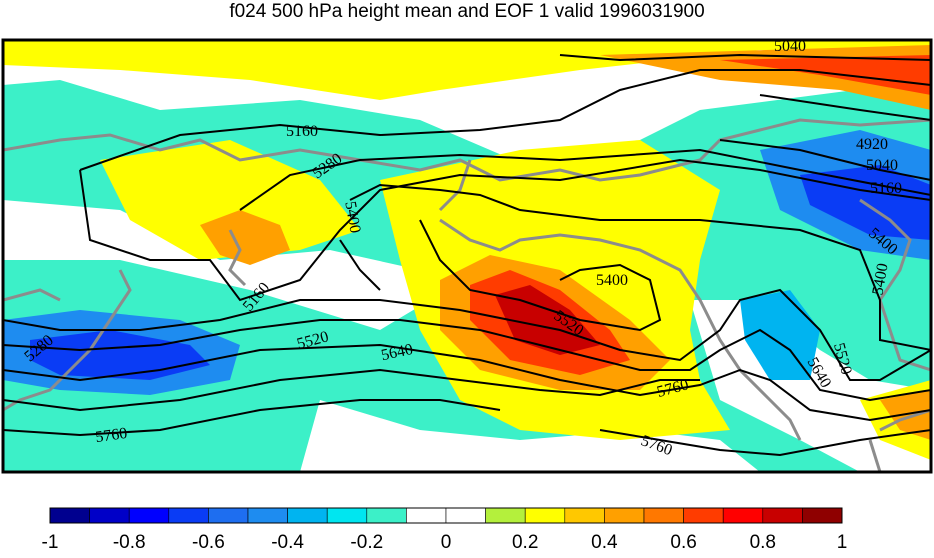  What do you see at coordinates (245, 237) in the screenshot?
I see `positive-spot-west` at bounding box center [245, 237].